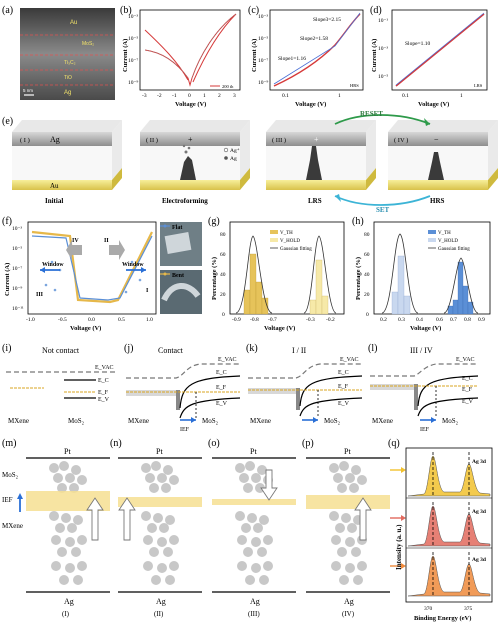  What do you see at coordinates (316, 50) in the screenshot?
I see `plot-frame-c` at bounding box center [316, 50].